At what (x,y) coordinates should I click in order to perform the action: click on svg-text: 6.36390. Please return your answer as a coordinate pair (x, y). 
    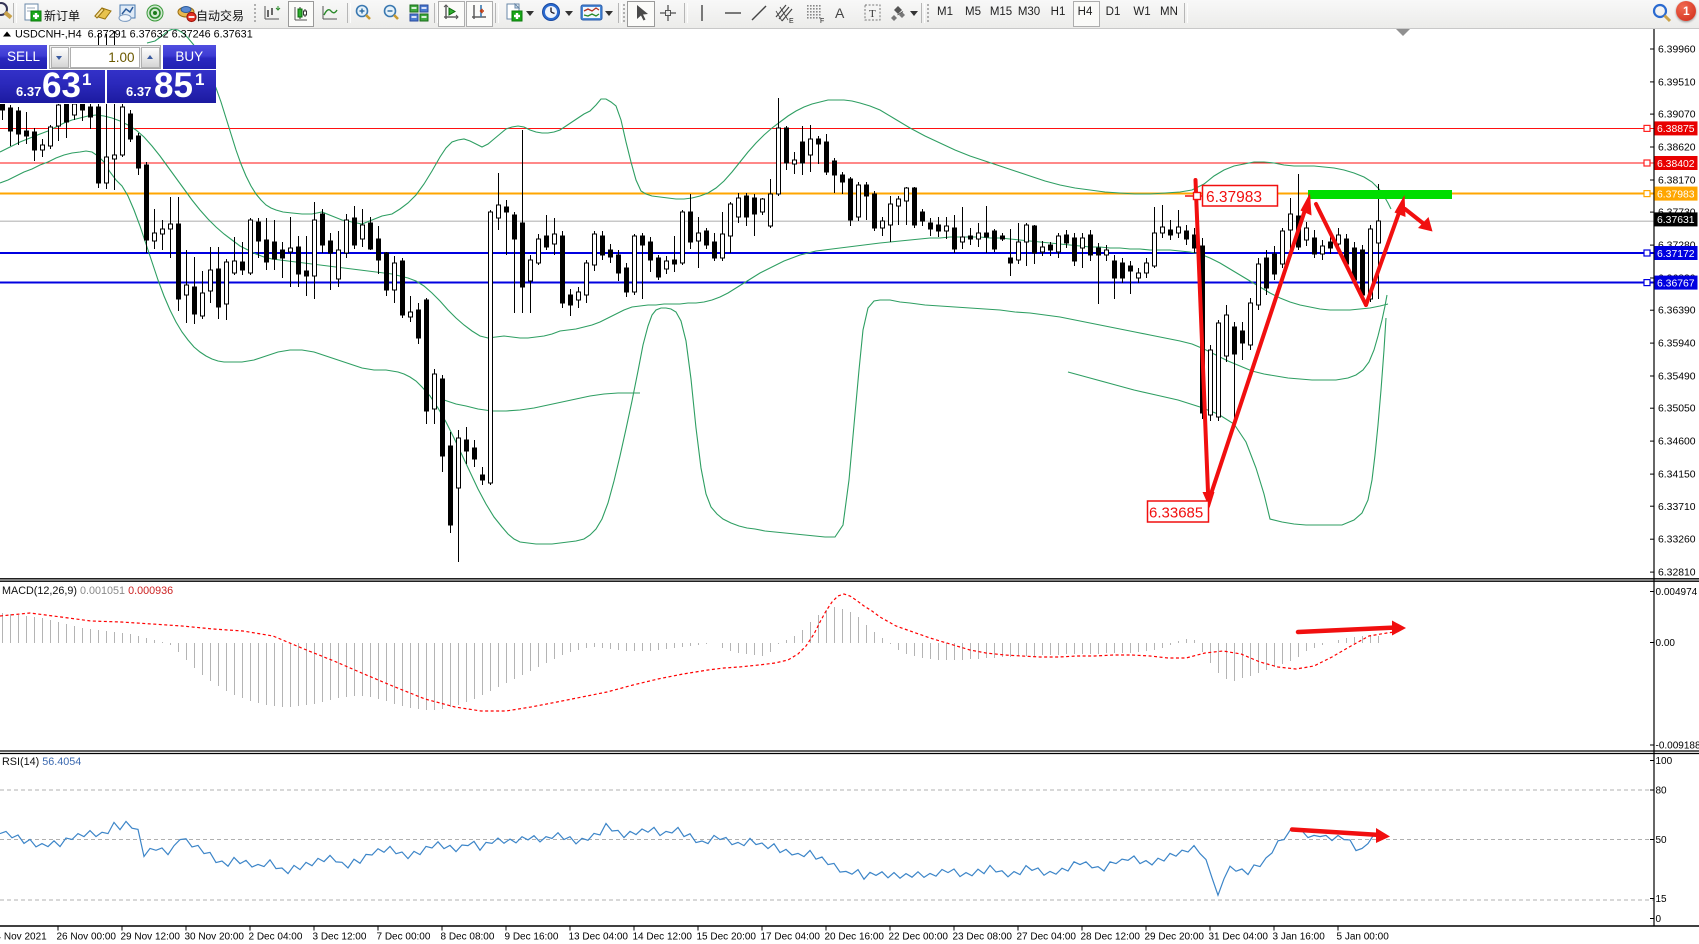
    Looking at the image, I should click on (1677, 311).